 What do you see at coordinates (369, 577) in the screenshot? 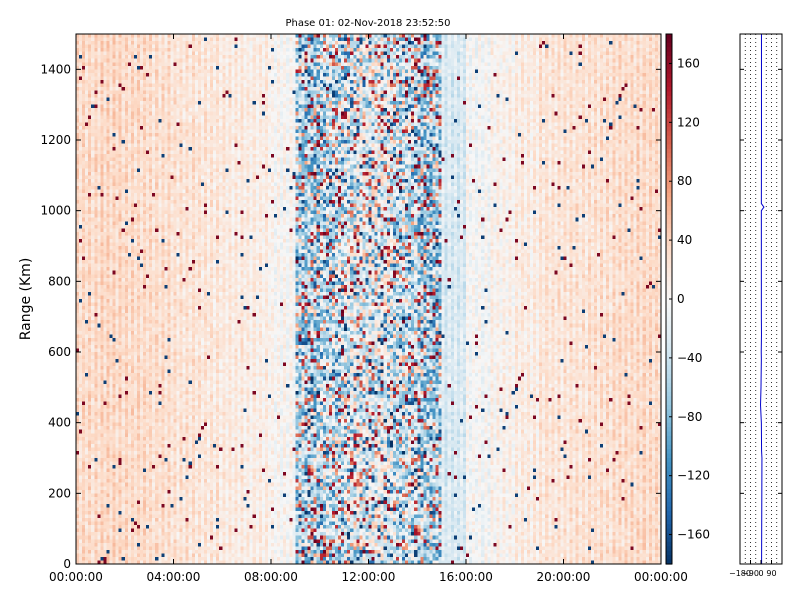
I see `x-tick-label: 12:00:00` at bounding box center [369, 577].